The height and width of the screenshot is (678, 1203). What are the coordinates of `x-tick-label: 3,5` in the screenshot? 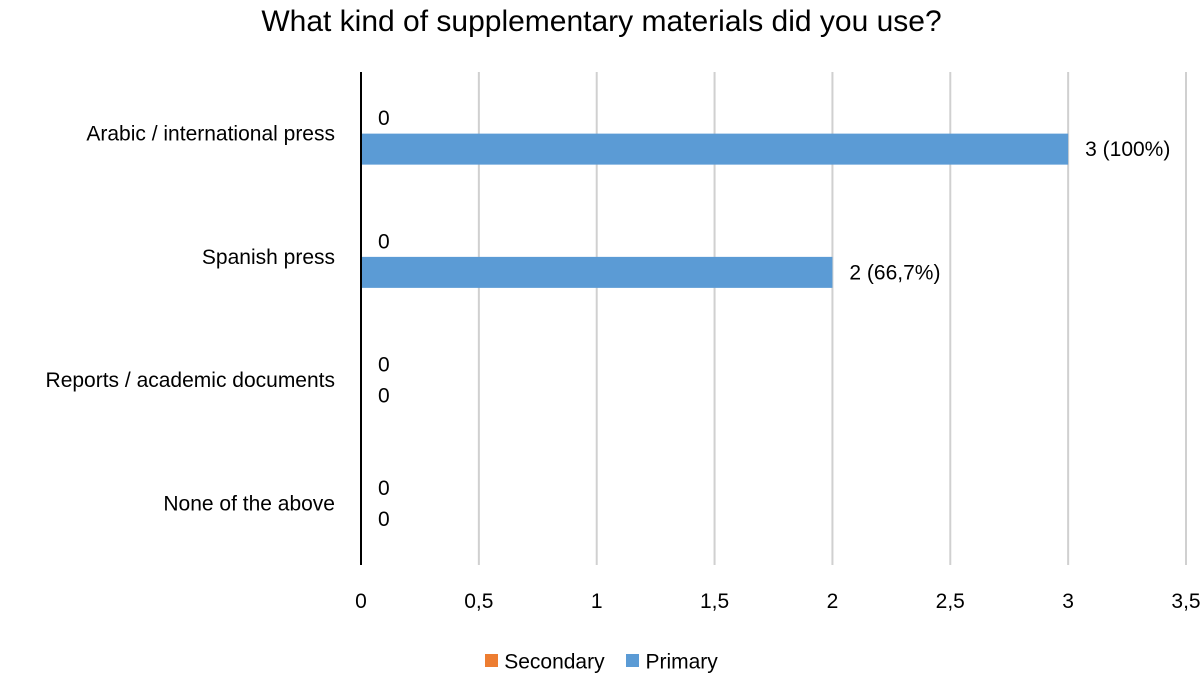 It's located at (1185, 601).